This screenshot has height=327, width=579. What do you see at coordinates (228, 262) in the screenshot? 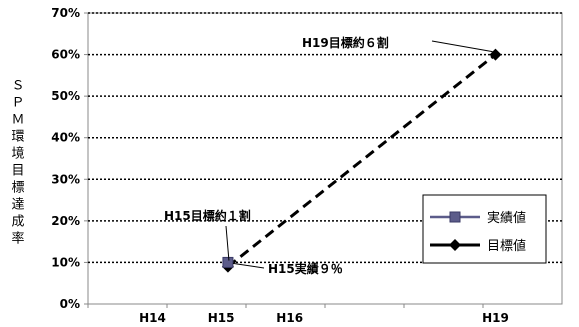
I see `actual-point` at bounding box center [228, 262].